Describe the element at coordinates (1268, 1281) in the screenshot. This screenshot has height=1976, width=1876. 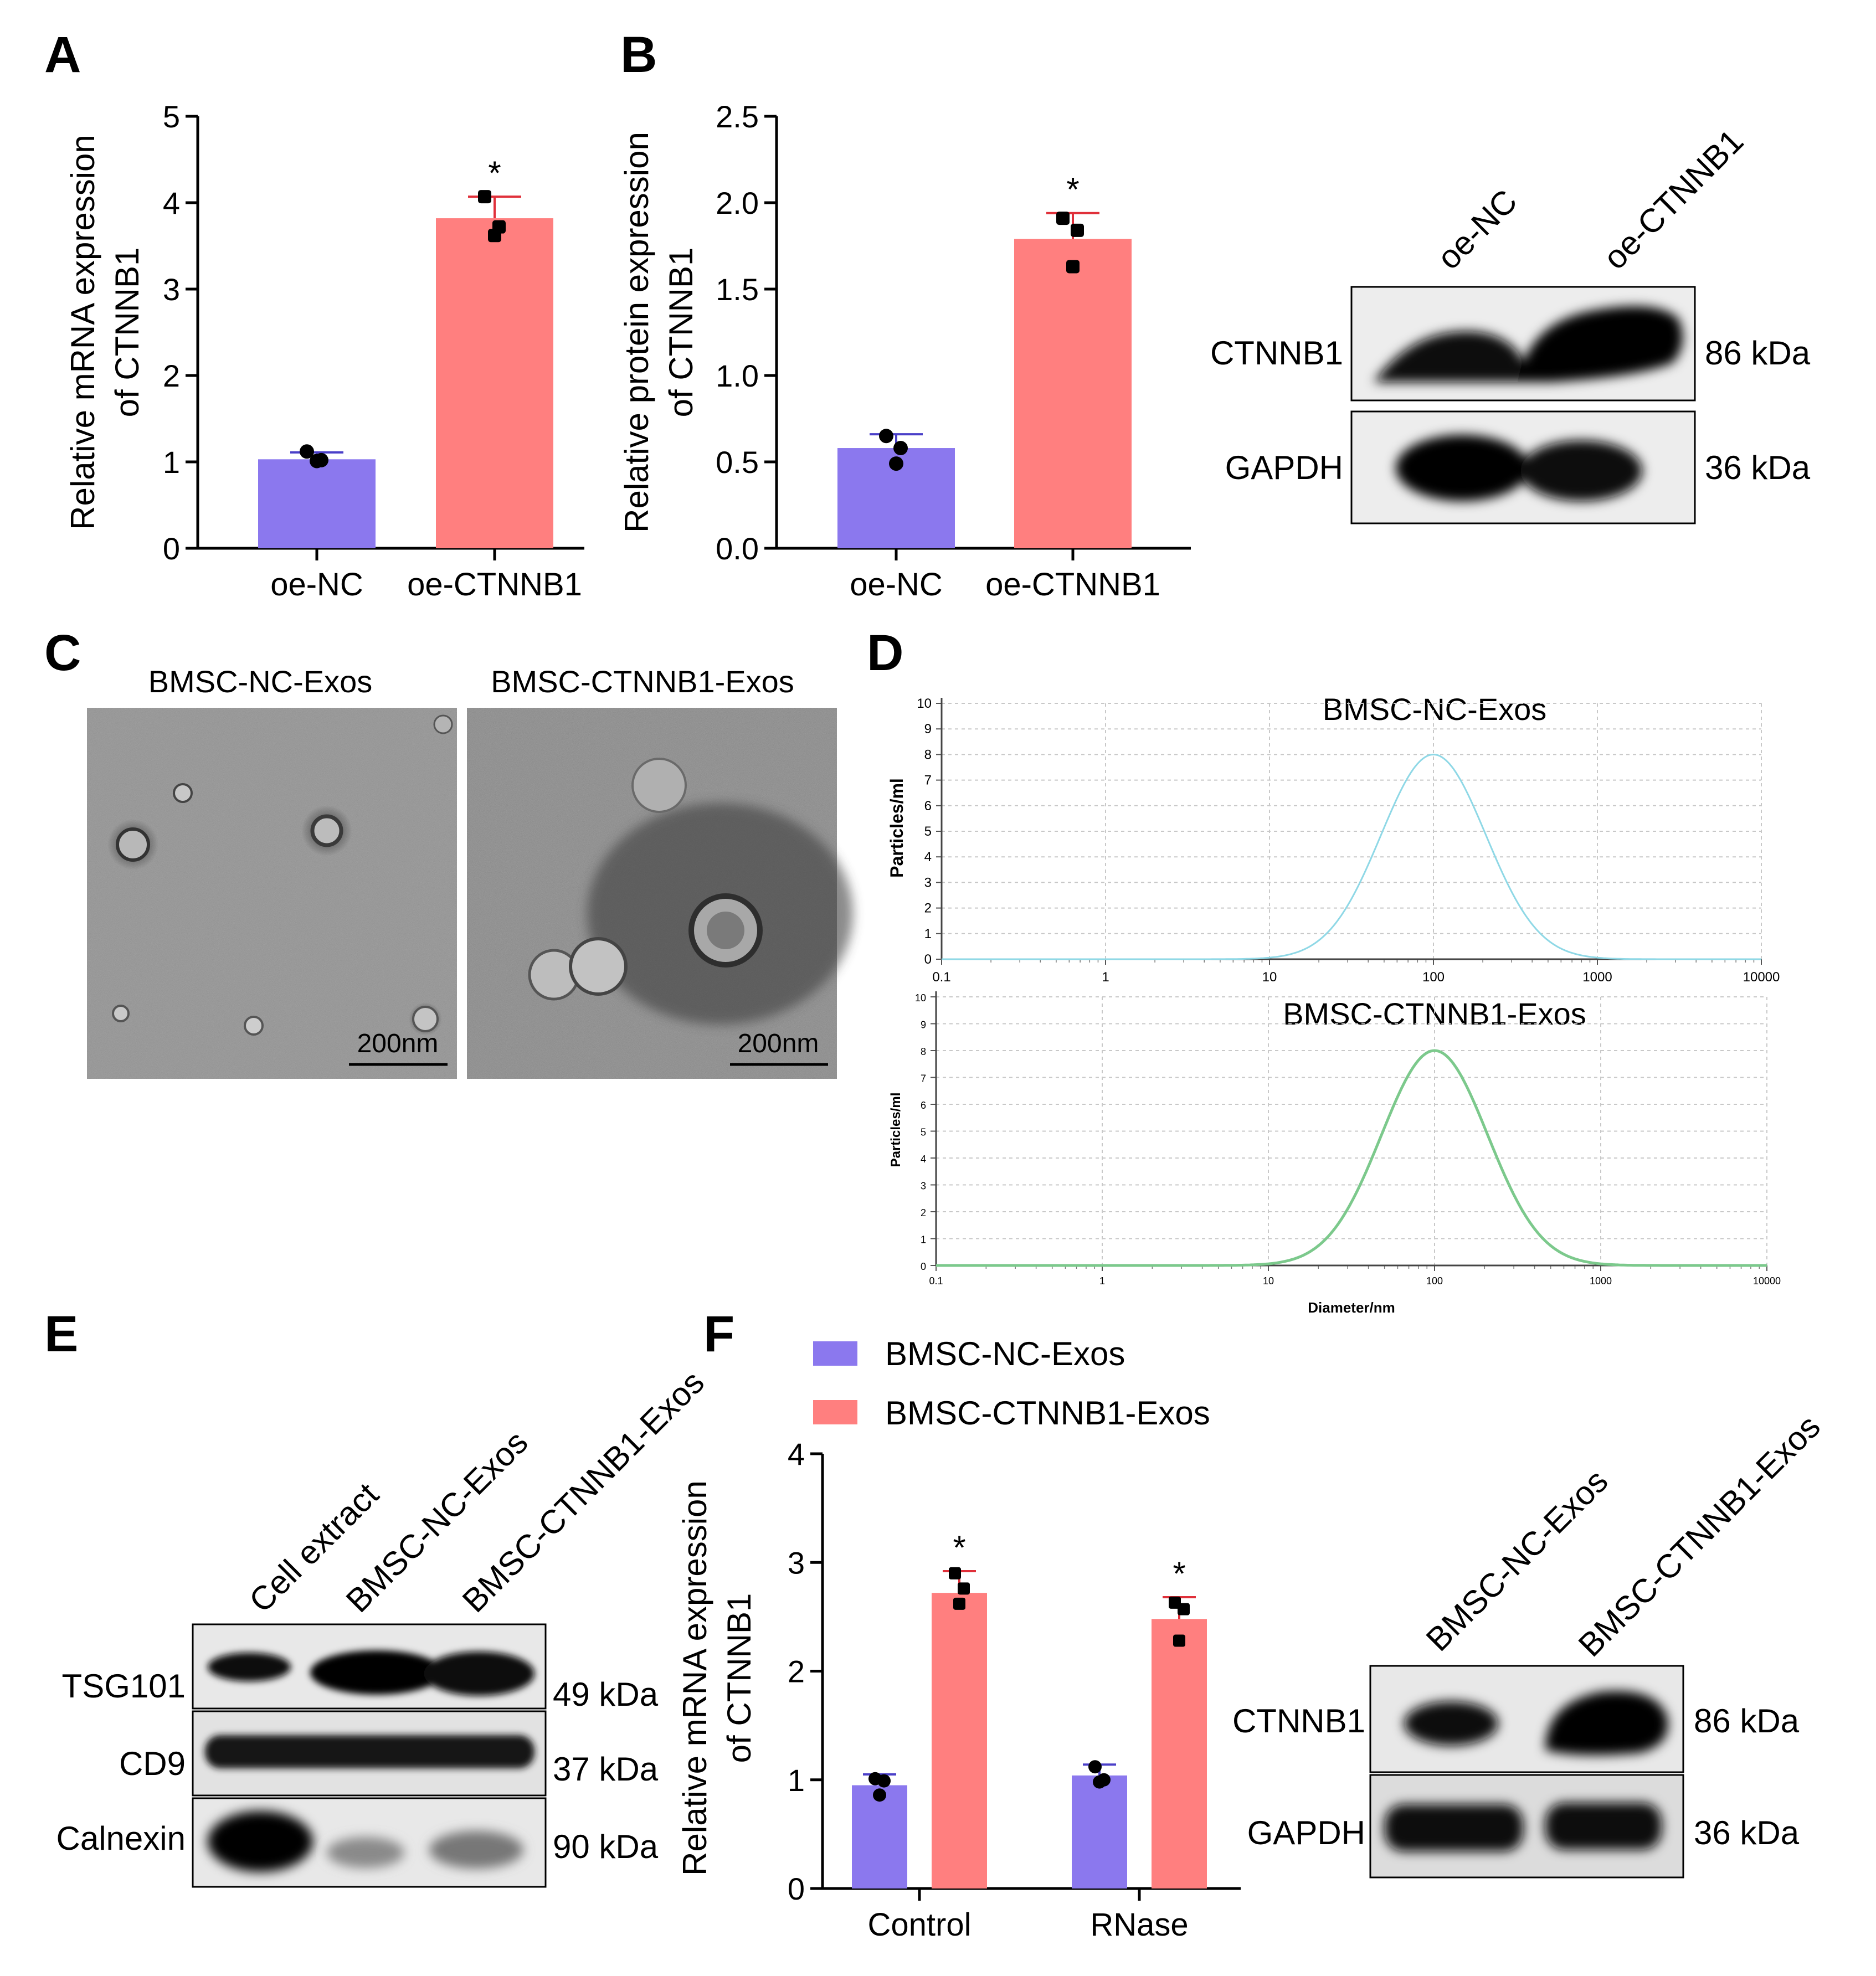
I see `x-tick-label: 10` at that location.